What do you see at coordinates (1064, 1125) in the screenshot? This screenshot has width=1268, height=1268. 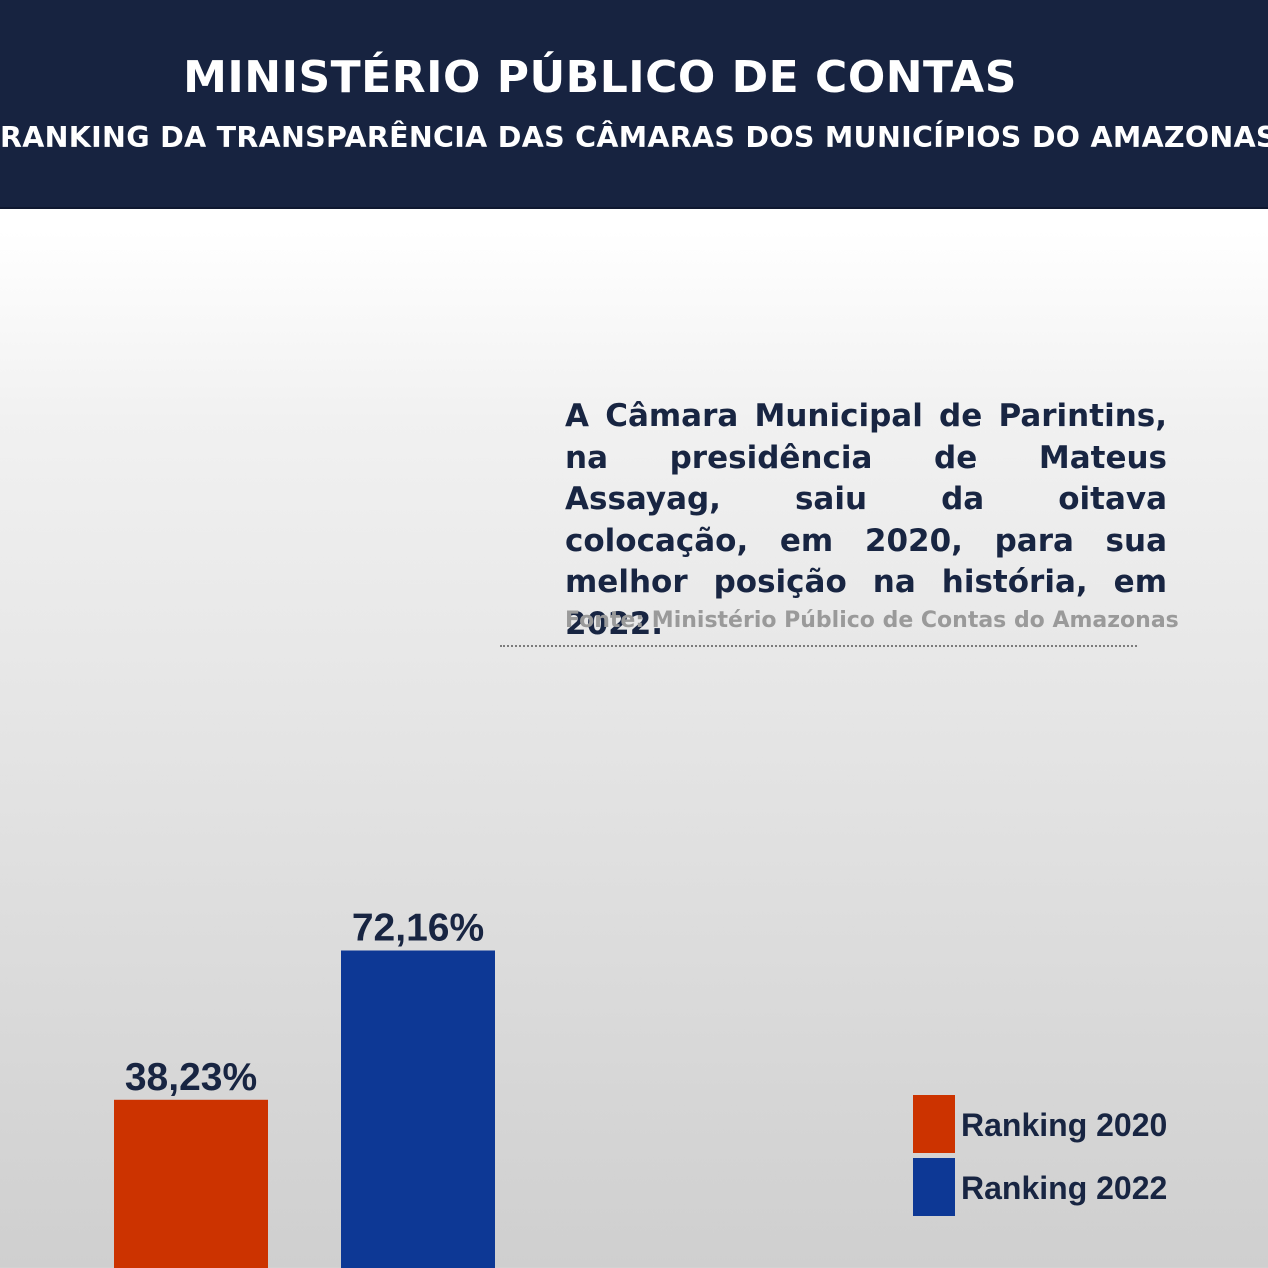 I see `legend-label-2020: Ranking 2020` at bounding box center [1064, 1125].